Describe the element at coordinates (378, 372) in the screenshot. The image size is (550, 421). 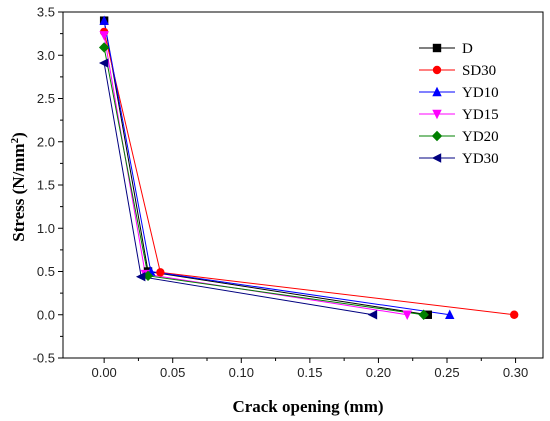
I see `x-tick-label: 0.20` at that location.